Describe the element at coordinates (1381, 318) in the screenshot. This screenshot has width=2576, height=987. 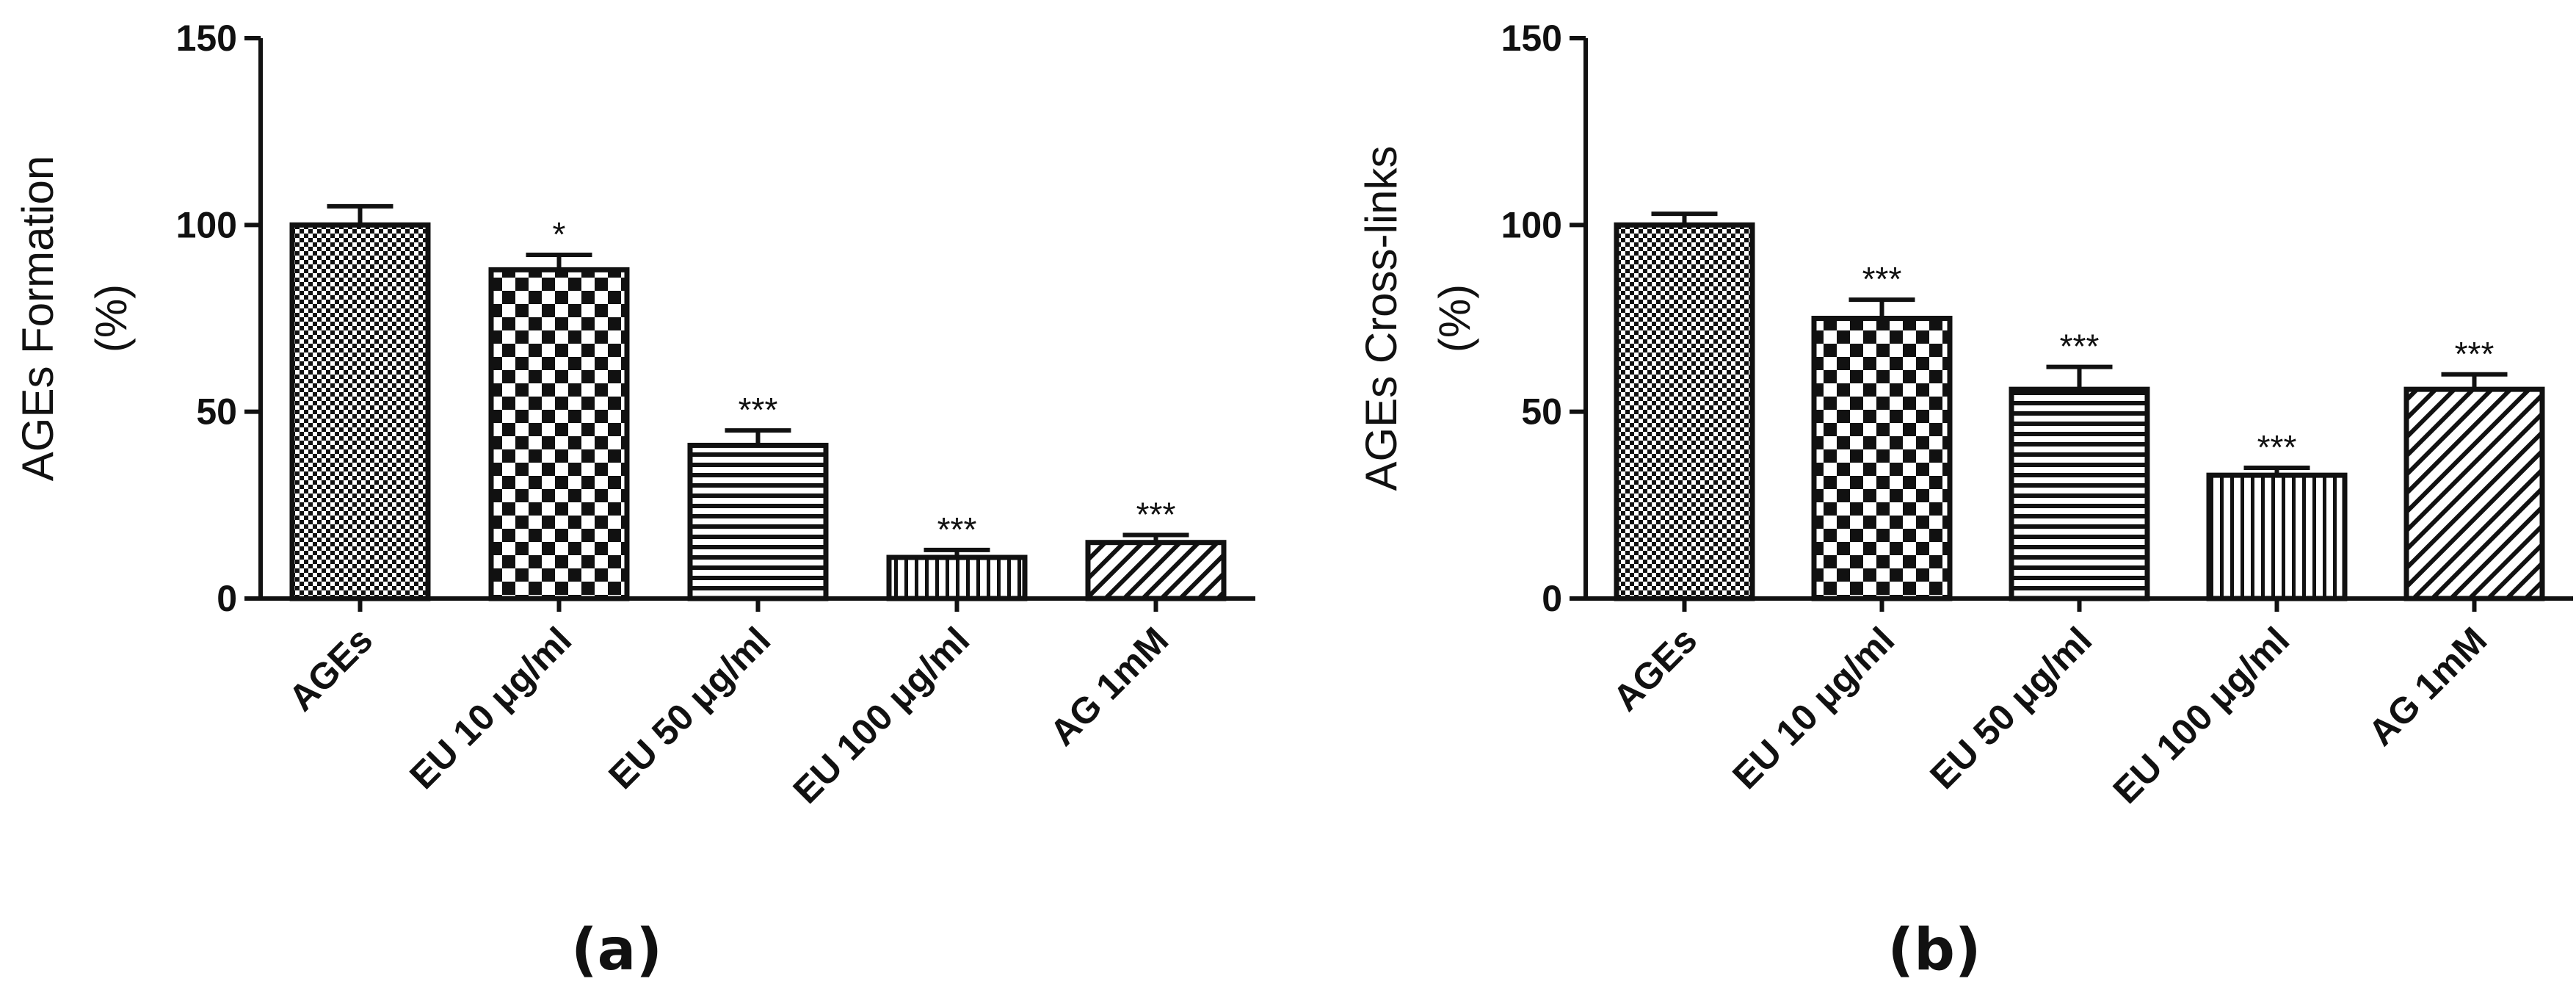
I see `y-axis-label: AGEs Cross-links` at that location.